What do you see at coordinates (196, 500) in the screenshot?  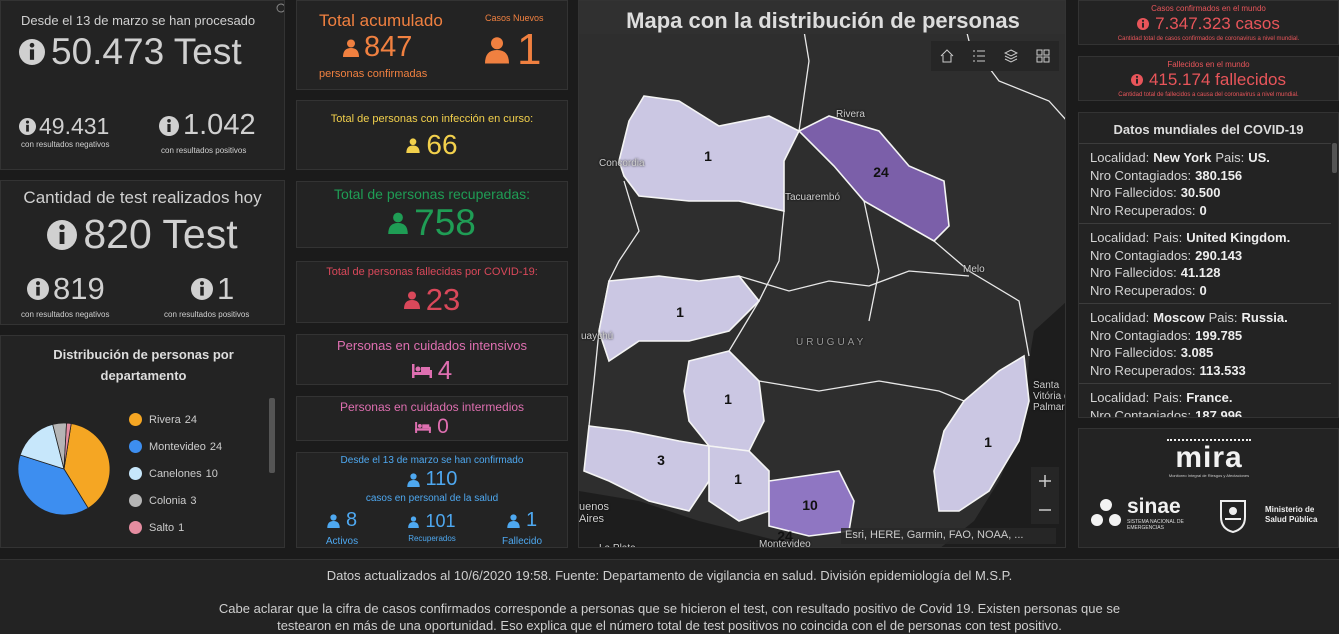 I see `legend-item: Colonia 3` at bounding box center [196, 500].